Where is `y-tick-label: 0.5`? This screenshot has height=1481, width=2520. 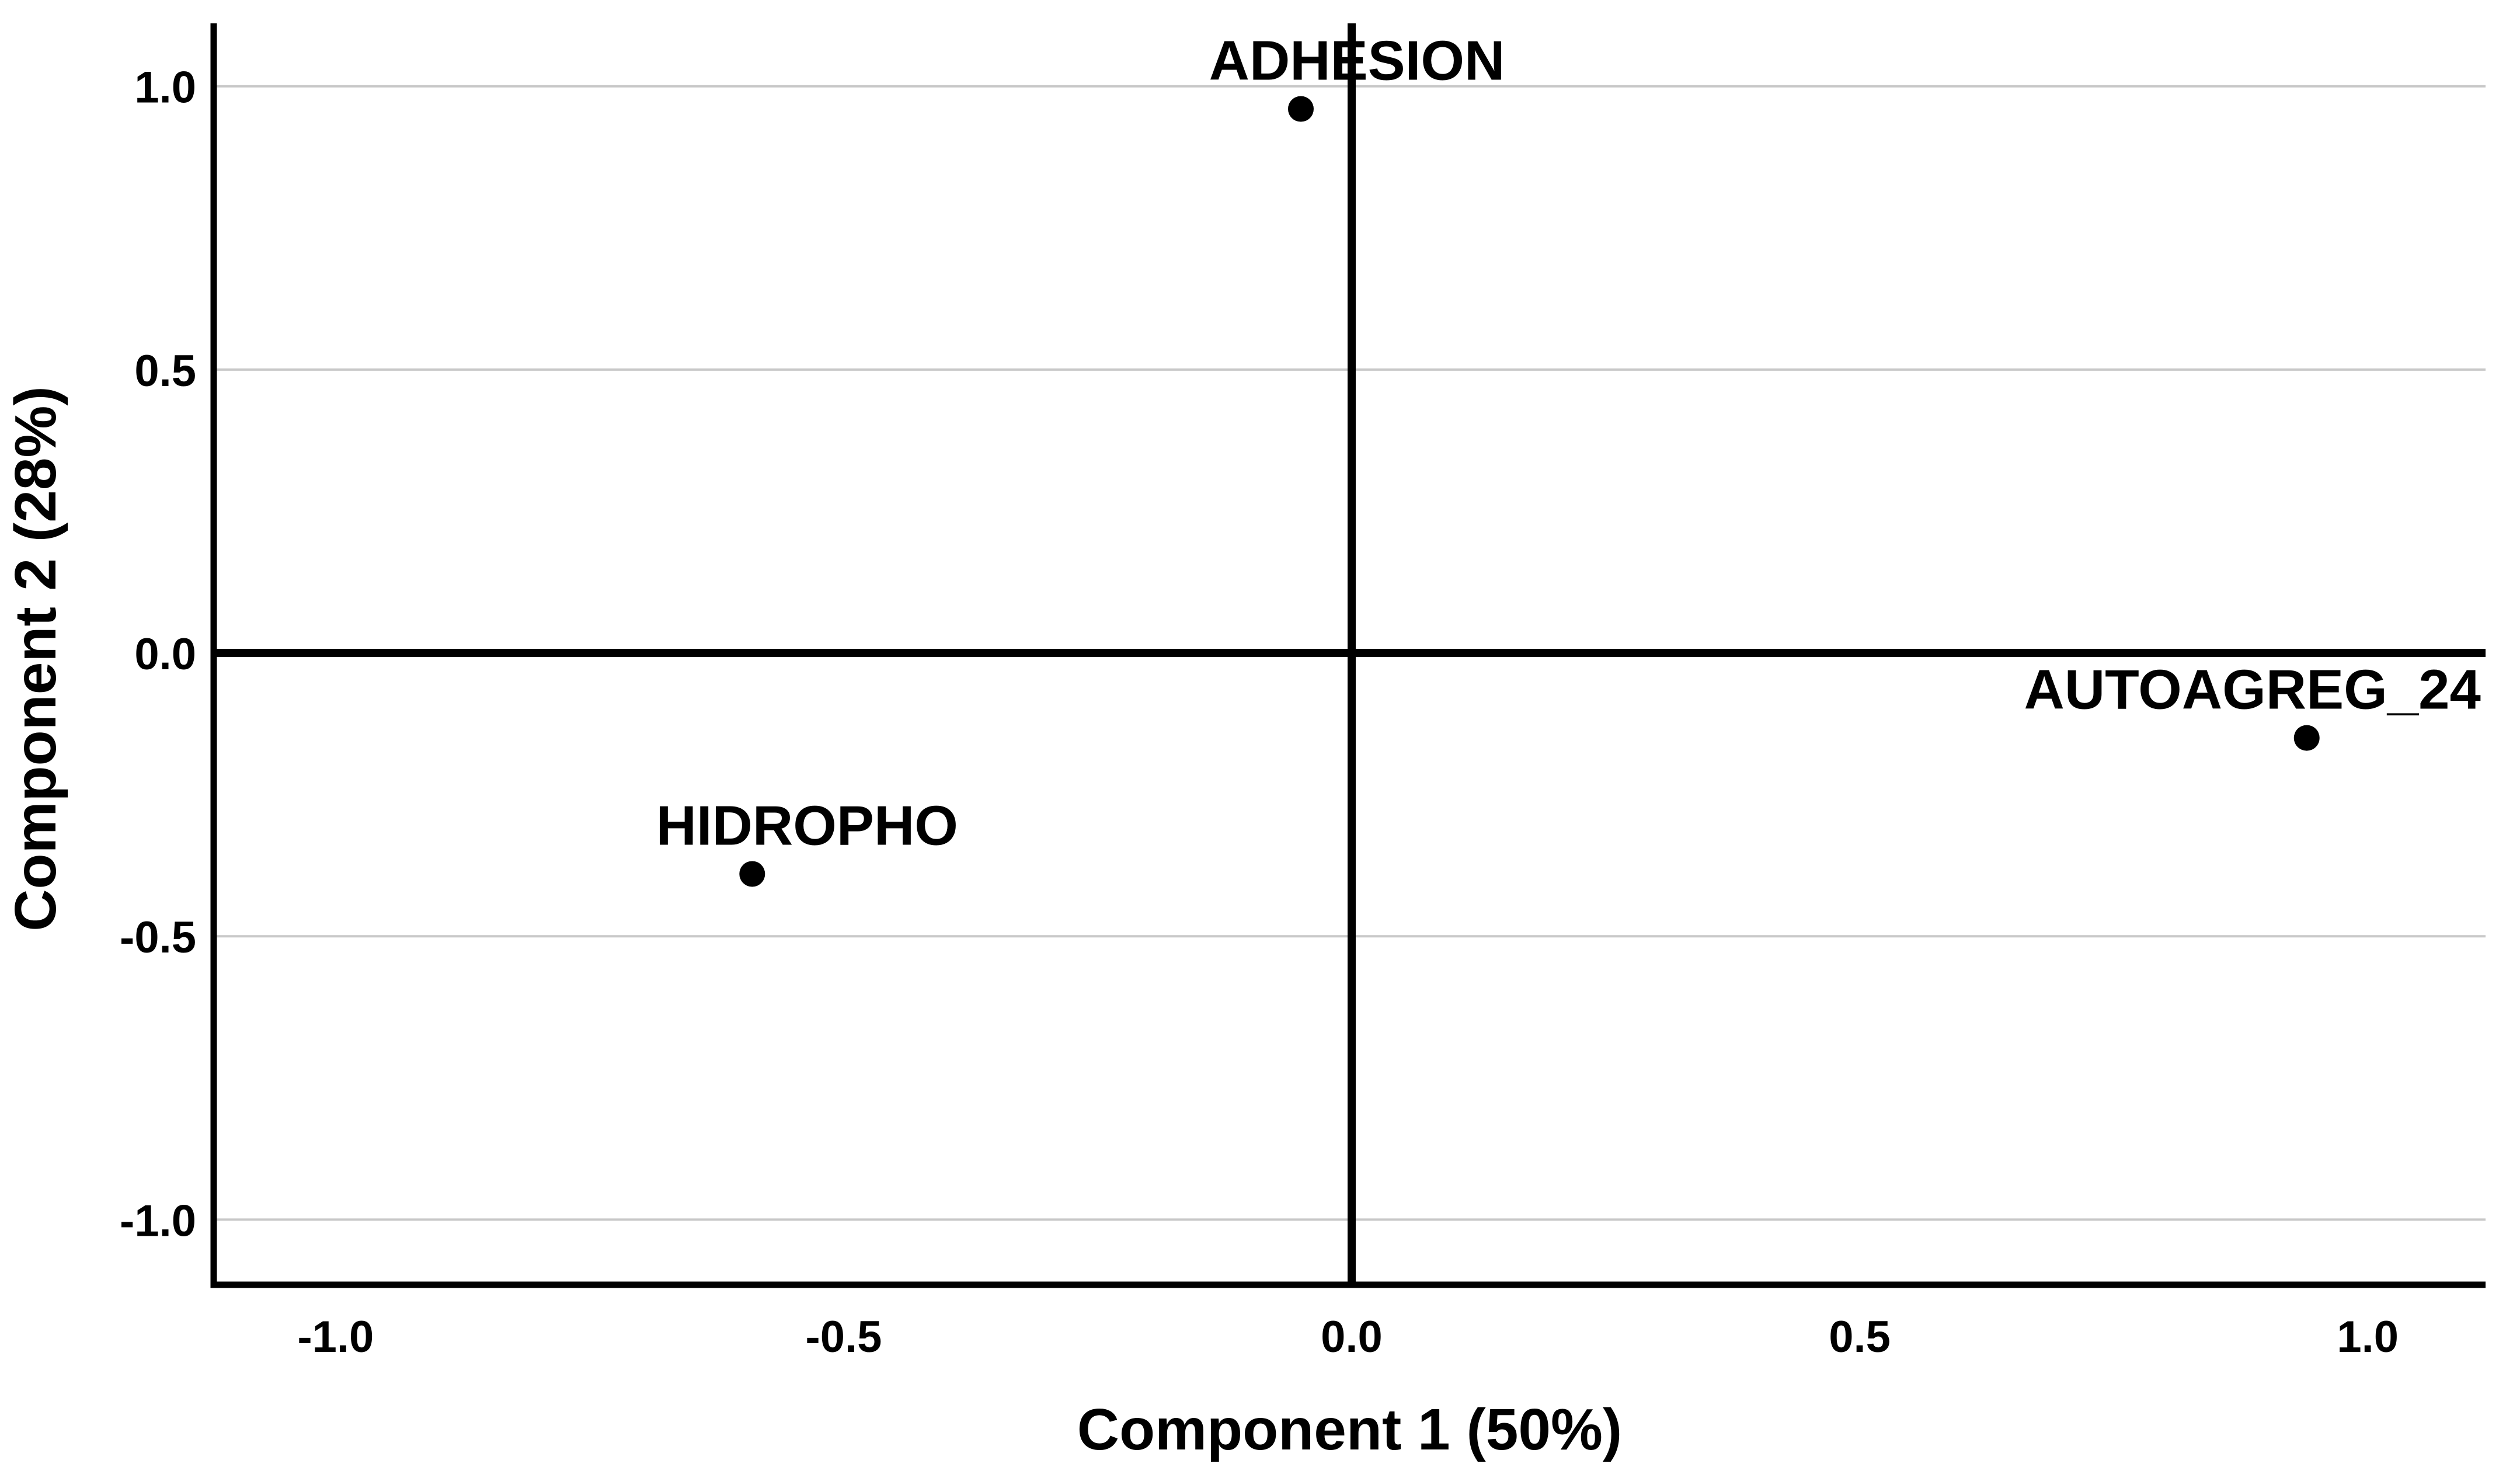 y-tick-label: 0.5 is located at coordinates (165, 371).